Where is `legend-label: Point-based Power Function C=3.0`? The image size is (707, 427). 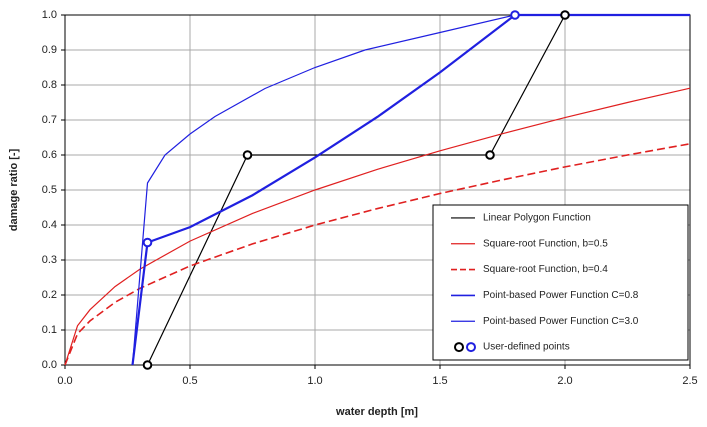
legend-label: Point-based Power Function C=3.0 is located at coordinates (561, 321).